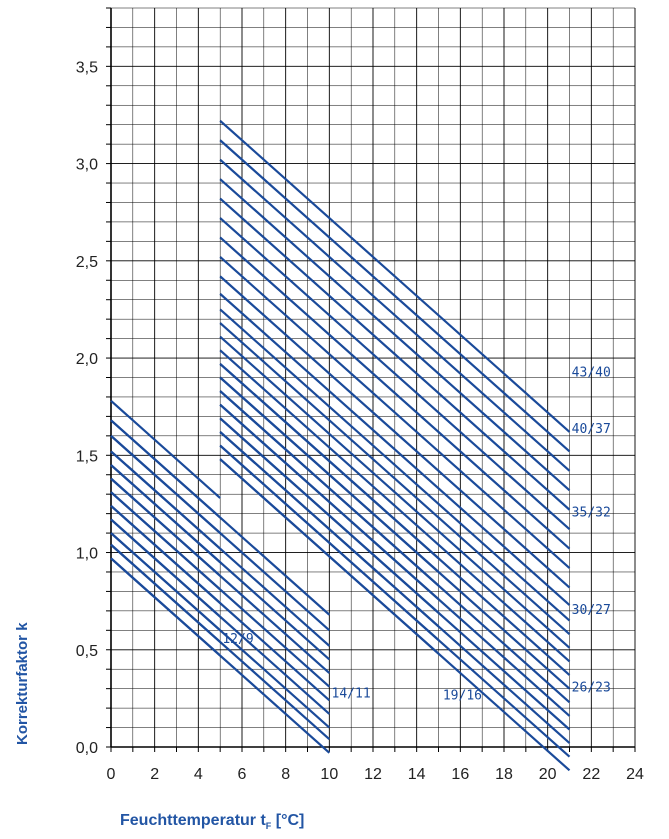 The height and width of the screenshot is (839, 669). What do you see at coordinates (591, 774) in the screenshot?
I see `x-tick-label: 22` at bounding box center [591, 774].